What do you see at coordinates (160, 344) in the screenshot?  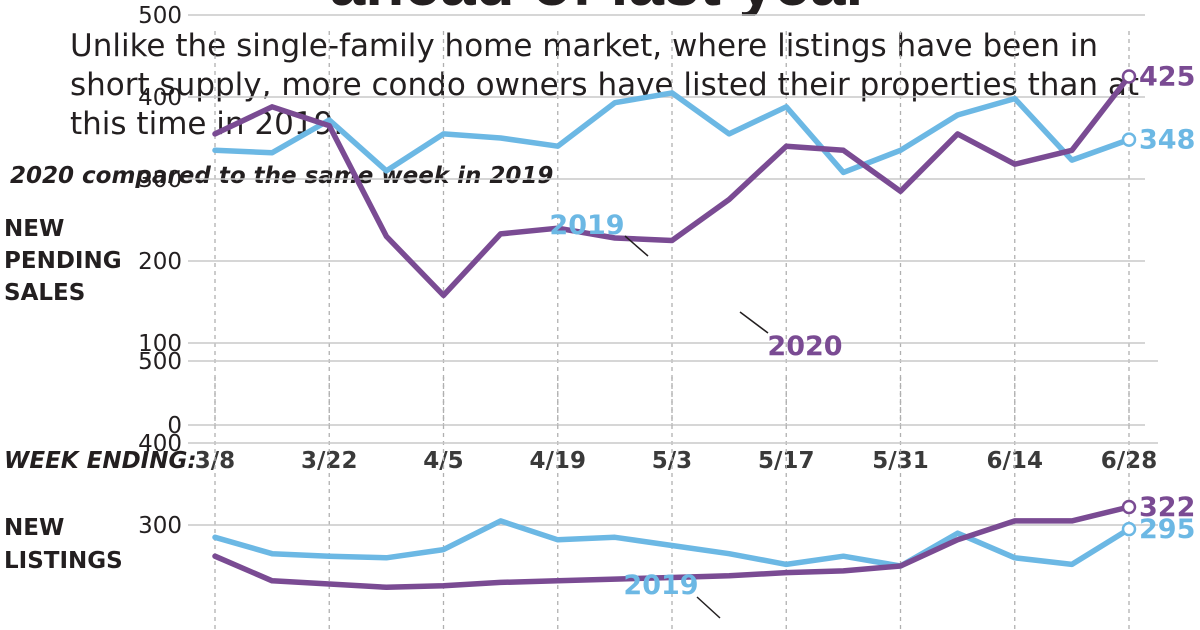 I see `y-tick-label: 100` at bounding box center [160, 344].